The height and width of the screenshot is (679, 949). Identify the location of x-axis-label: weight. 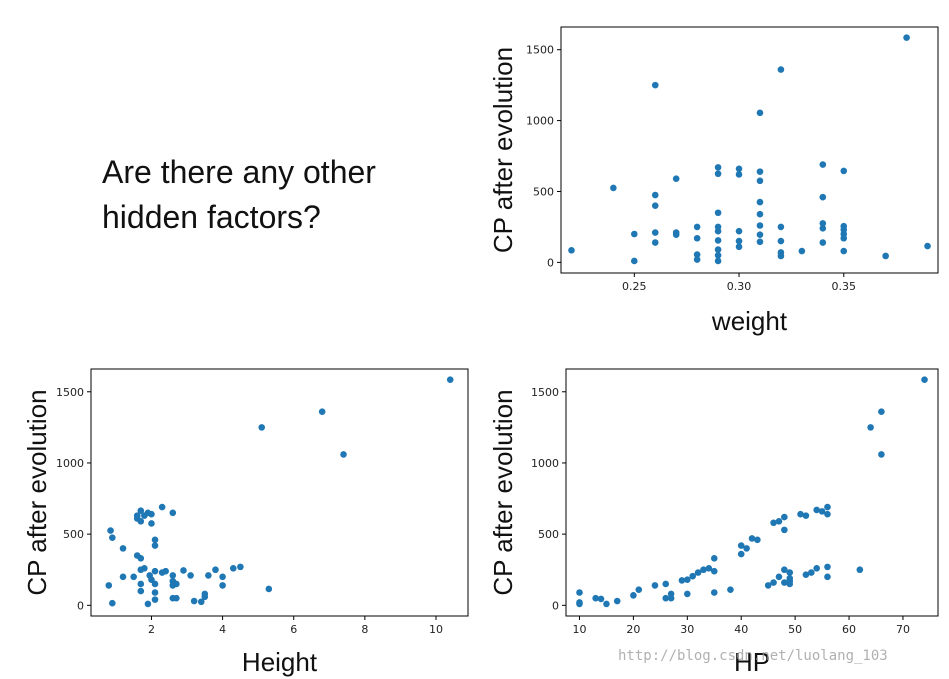
(749, 321).